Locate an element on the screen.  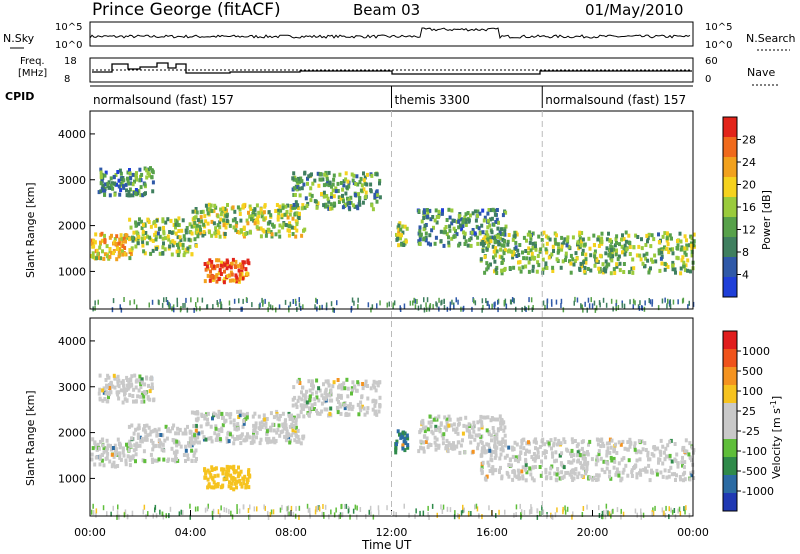
colorbar-swatch is located at coordinates (730, 147).